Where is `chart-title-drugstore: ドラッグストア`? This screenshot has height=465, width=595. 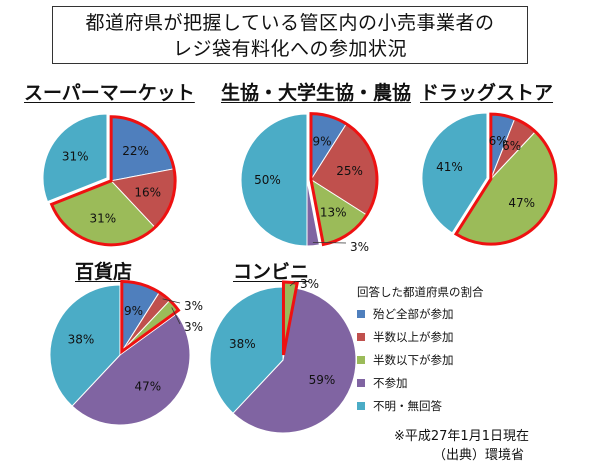 chart-title-drugstore: ドラッグストア is located at coordinates (487, 93).